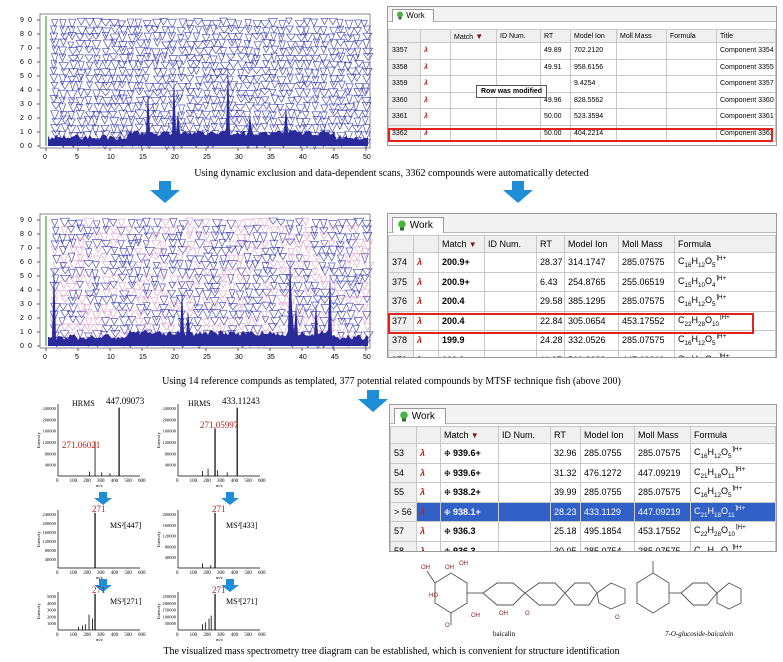 The height and width of the screenshot is (662, 783). Describe the element at coordinates (582, 100) in the screenshot. I see `table-row: 3360 λ 49.96 828.5562 Component 3360` at that location.